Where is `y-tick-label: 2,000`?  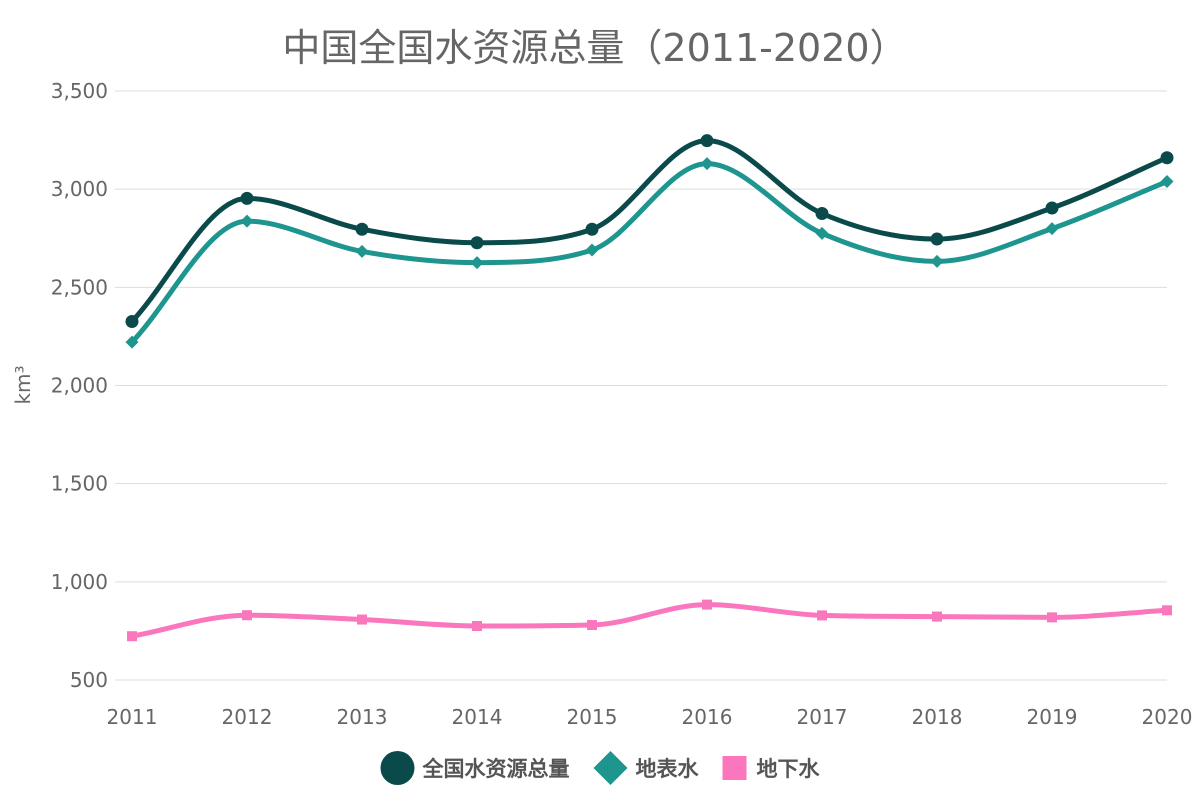 y-tick-label: 2,000 is located at coordinates (79, 386).